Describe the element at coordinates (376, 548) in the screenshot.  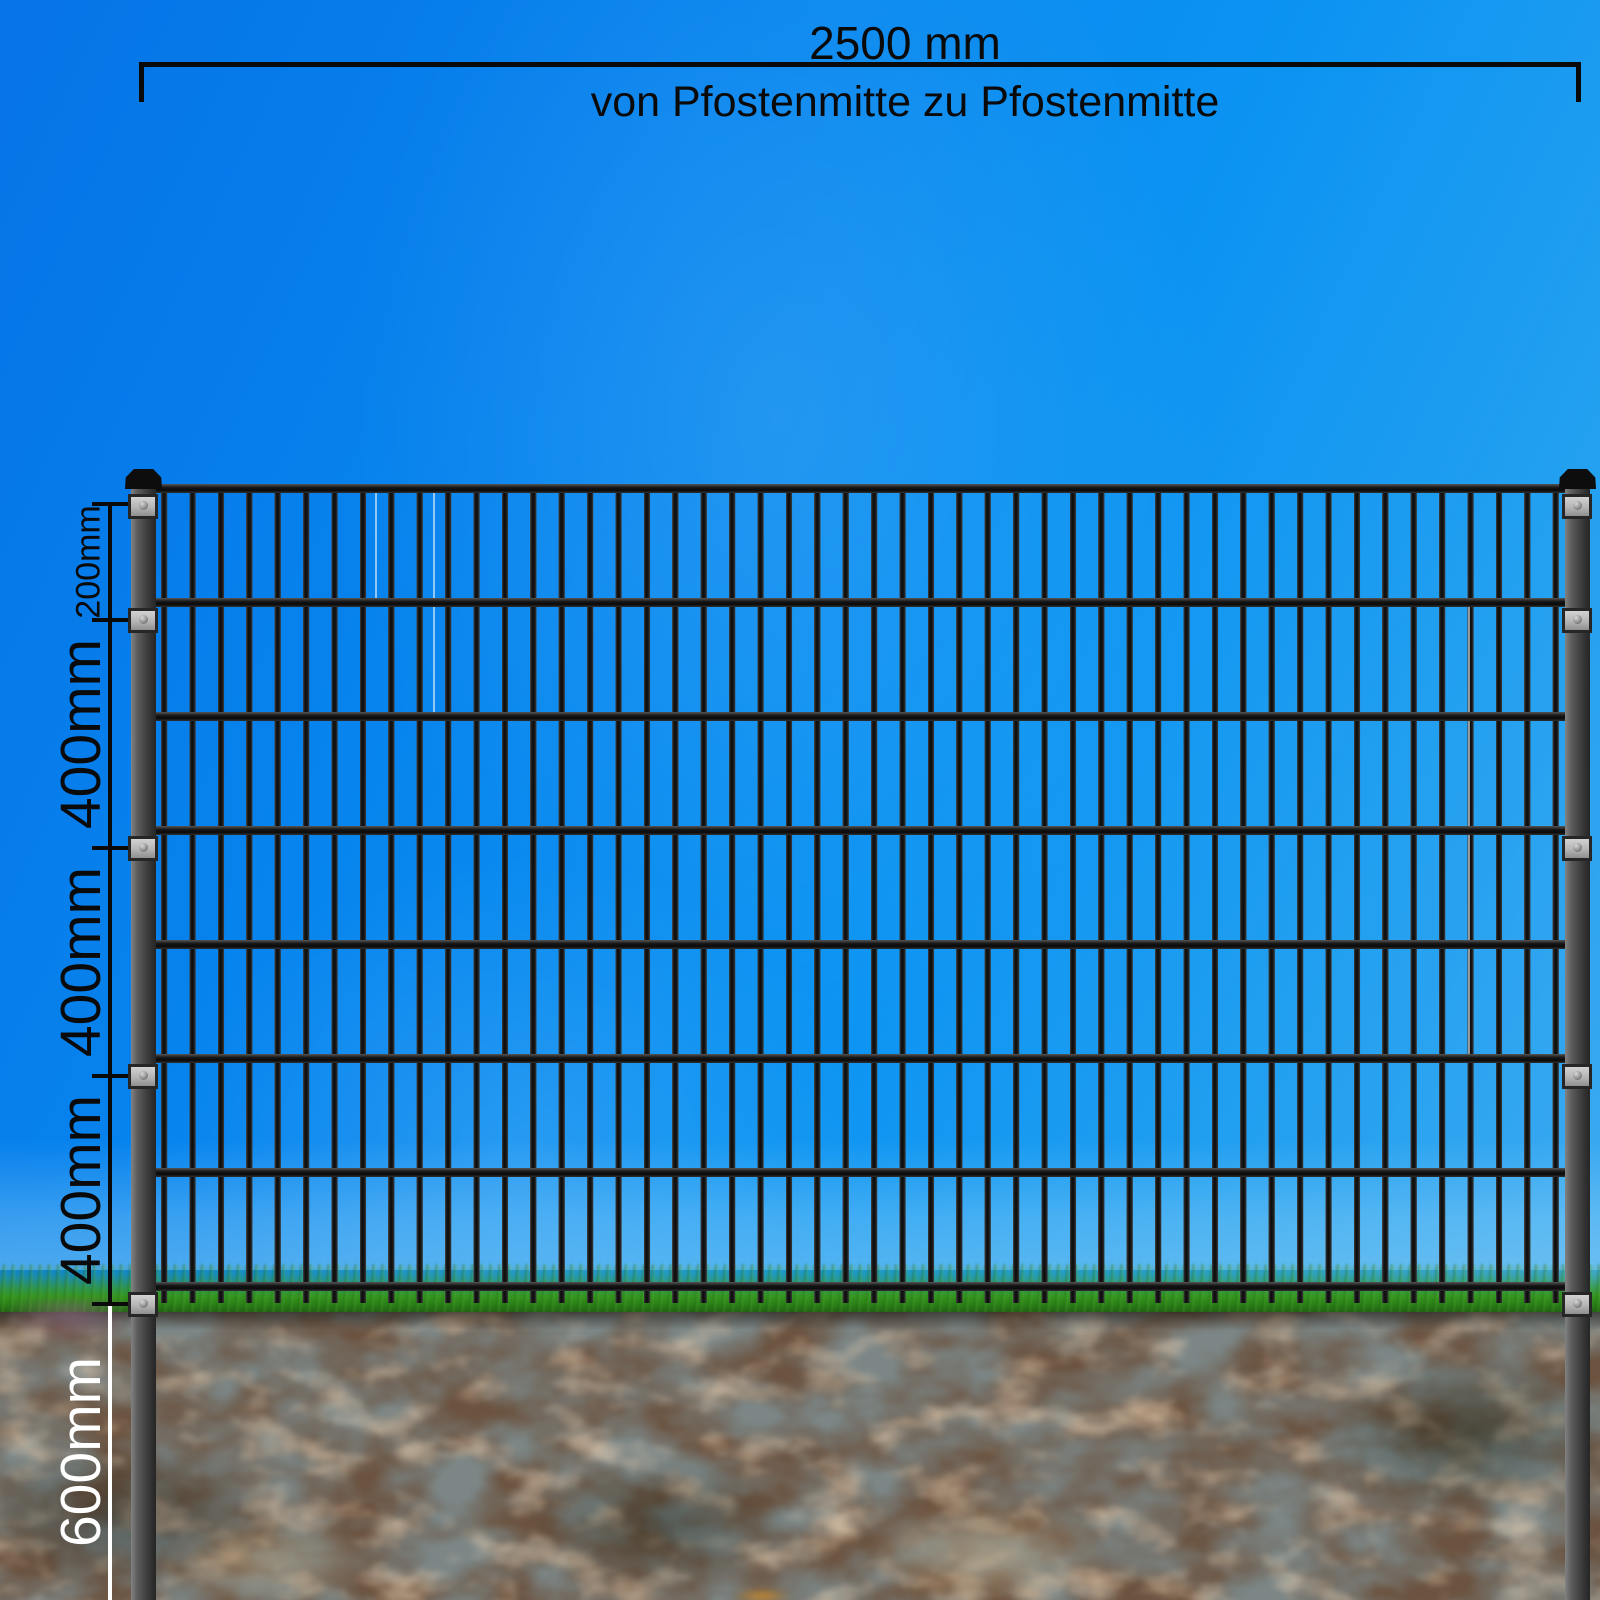
I see `bar-glint` at that location.